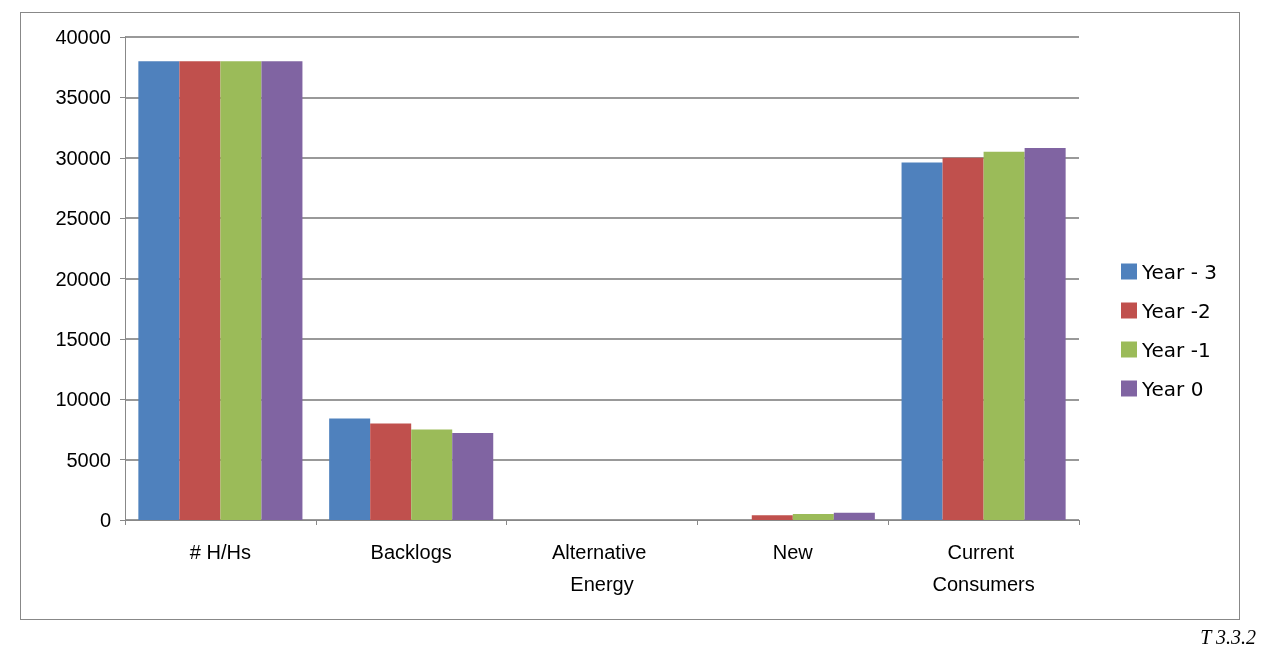 The height and width of the screenshot is (660, 1262). I want to click on y-tick-label: 35000, so click(83, 97).